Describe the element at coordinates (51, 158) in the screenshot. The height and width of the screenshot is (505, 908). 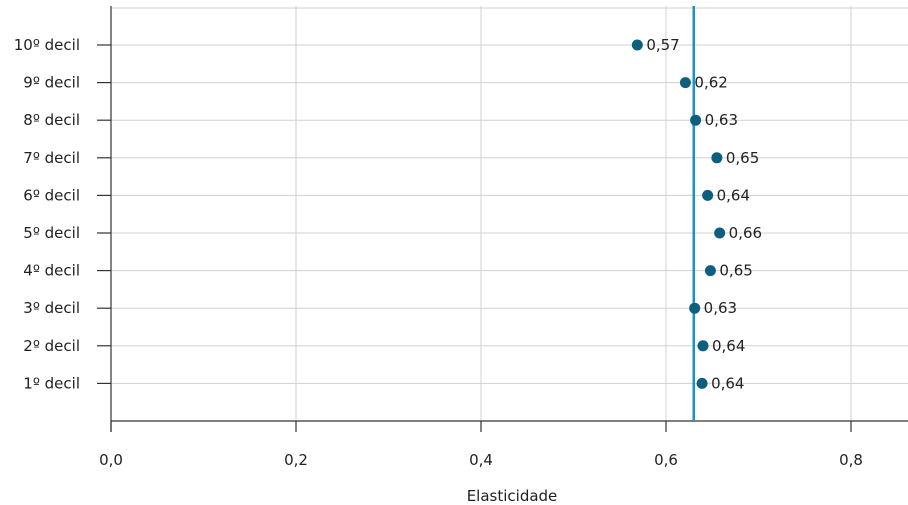
I see `y-category-label: 7º decil` at that location.